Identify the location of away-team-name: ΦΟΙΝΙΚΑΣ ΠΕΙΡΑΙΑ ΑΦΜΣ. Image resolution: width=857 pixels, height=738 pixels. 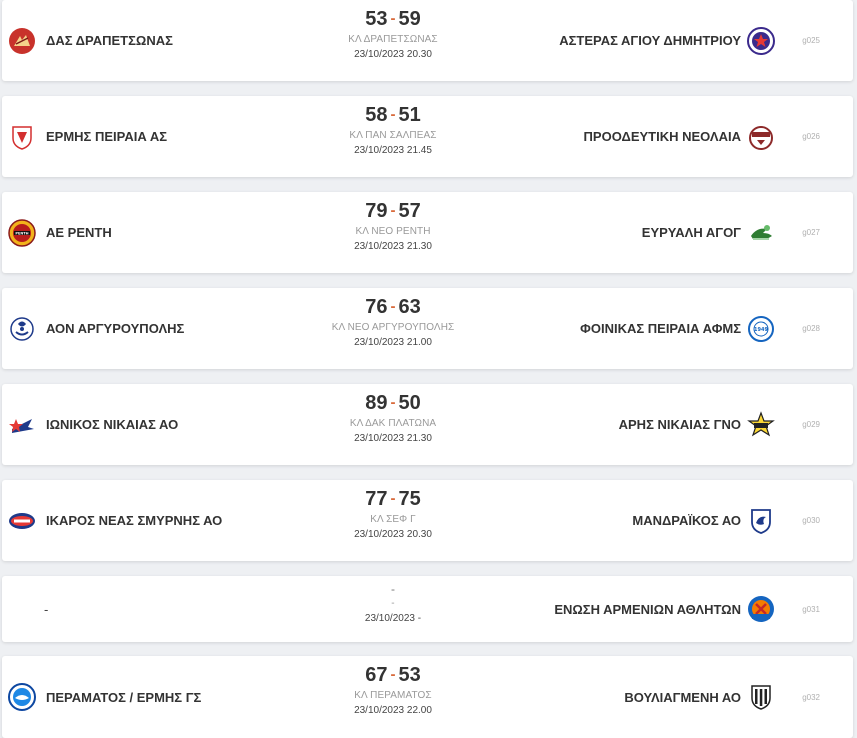
(660, 328).